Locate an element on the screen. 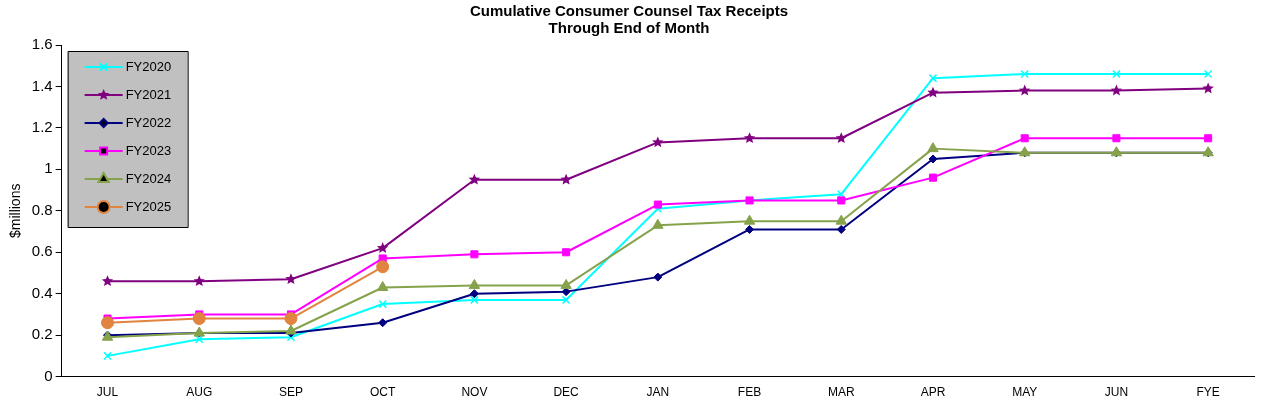 The width and height of the screenshot is (1262, 403). x-tick-label: MAR is located at coordinates (841, 392).